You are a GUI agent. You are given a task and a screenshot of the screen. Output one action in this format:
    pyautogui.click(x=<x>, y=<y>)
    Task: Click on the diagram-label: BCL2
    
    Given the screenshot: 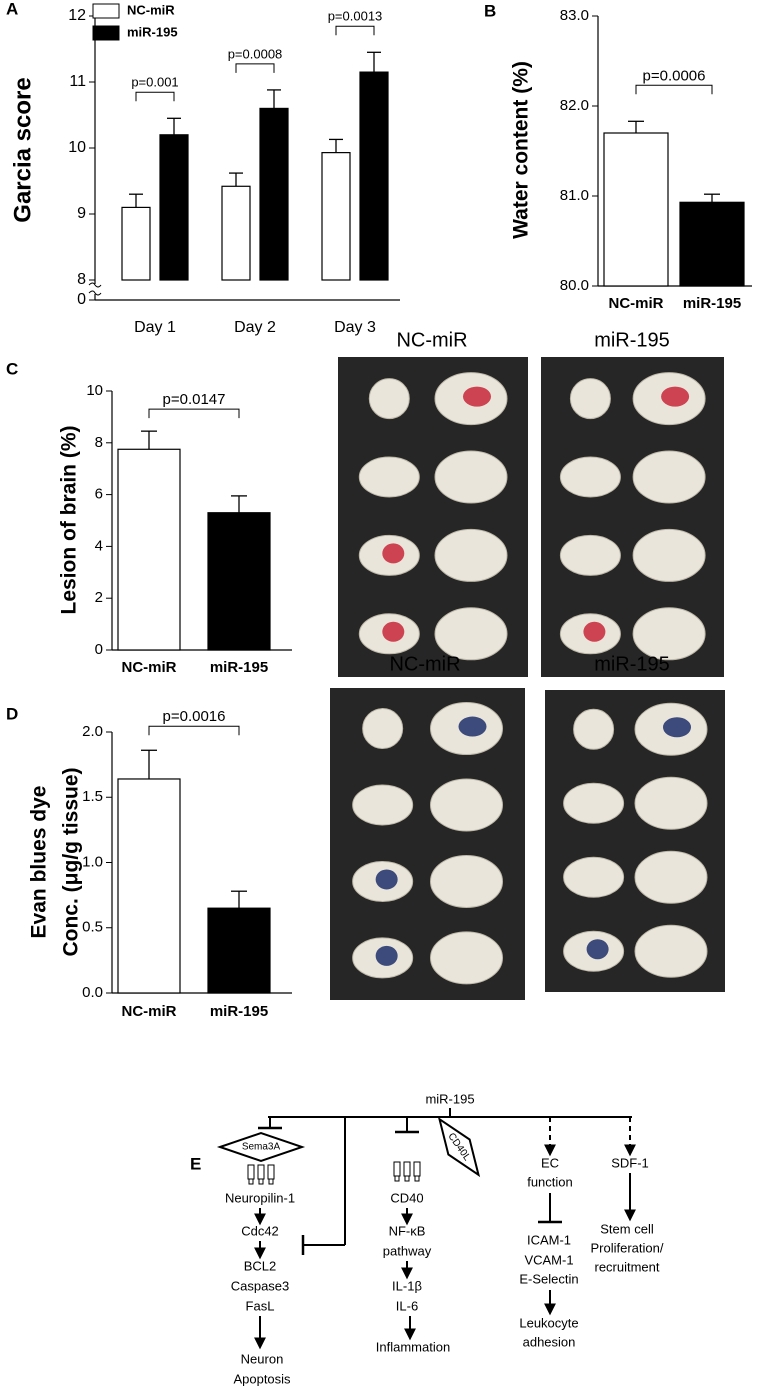 What is the action you would take?
    pyautogui.click(x=260, y=1265)
    